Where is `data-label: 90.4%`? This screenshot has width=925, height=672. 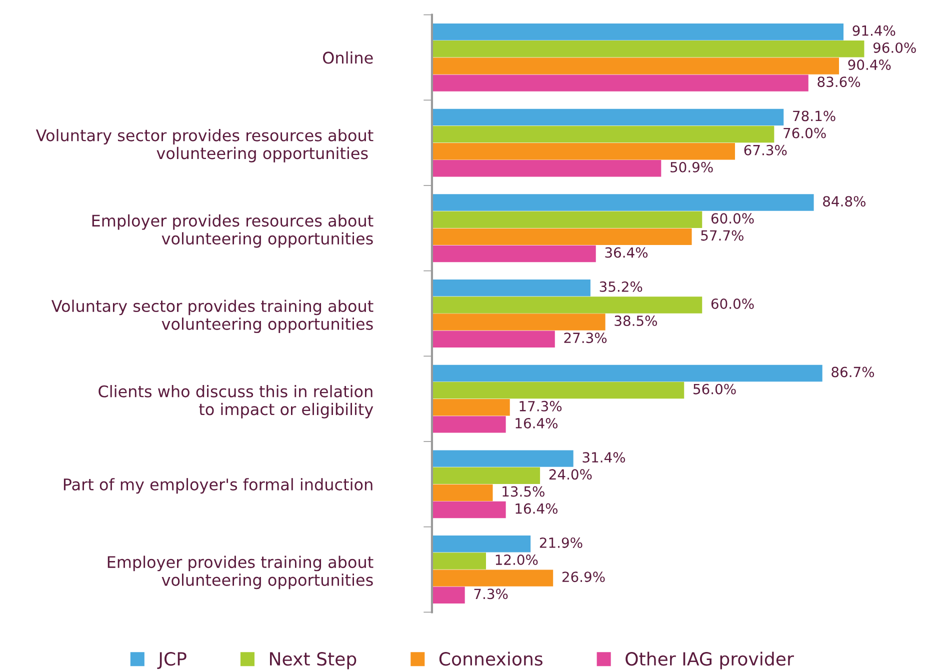
data-label: 90.4% is located at coordinates (869, 65).